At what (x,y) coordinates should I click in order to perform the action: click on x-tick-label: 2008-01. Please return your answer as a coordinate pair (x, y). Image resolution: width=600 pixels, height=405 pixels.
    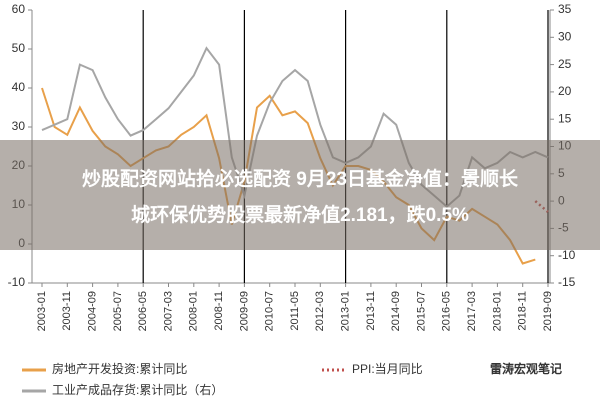
    Looking at the image, I should click on (194, 311).